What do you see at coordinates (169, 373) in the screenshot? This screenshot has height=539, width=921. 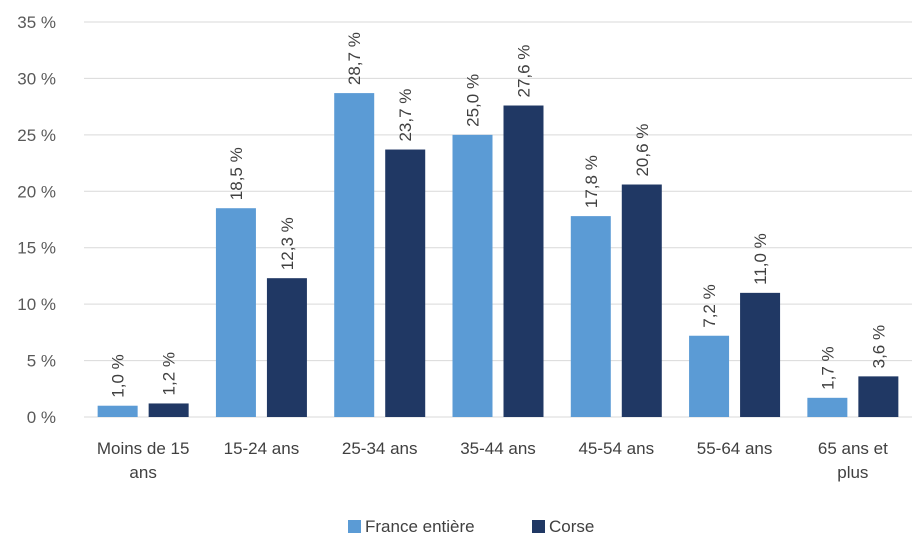 I see `data-label: 1,2 %` at bounding box center [169, 373].